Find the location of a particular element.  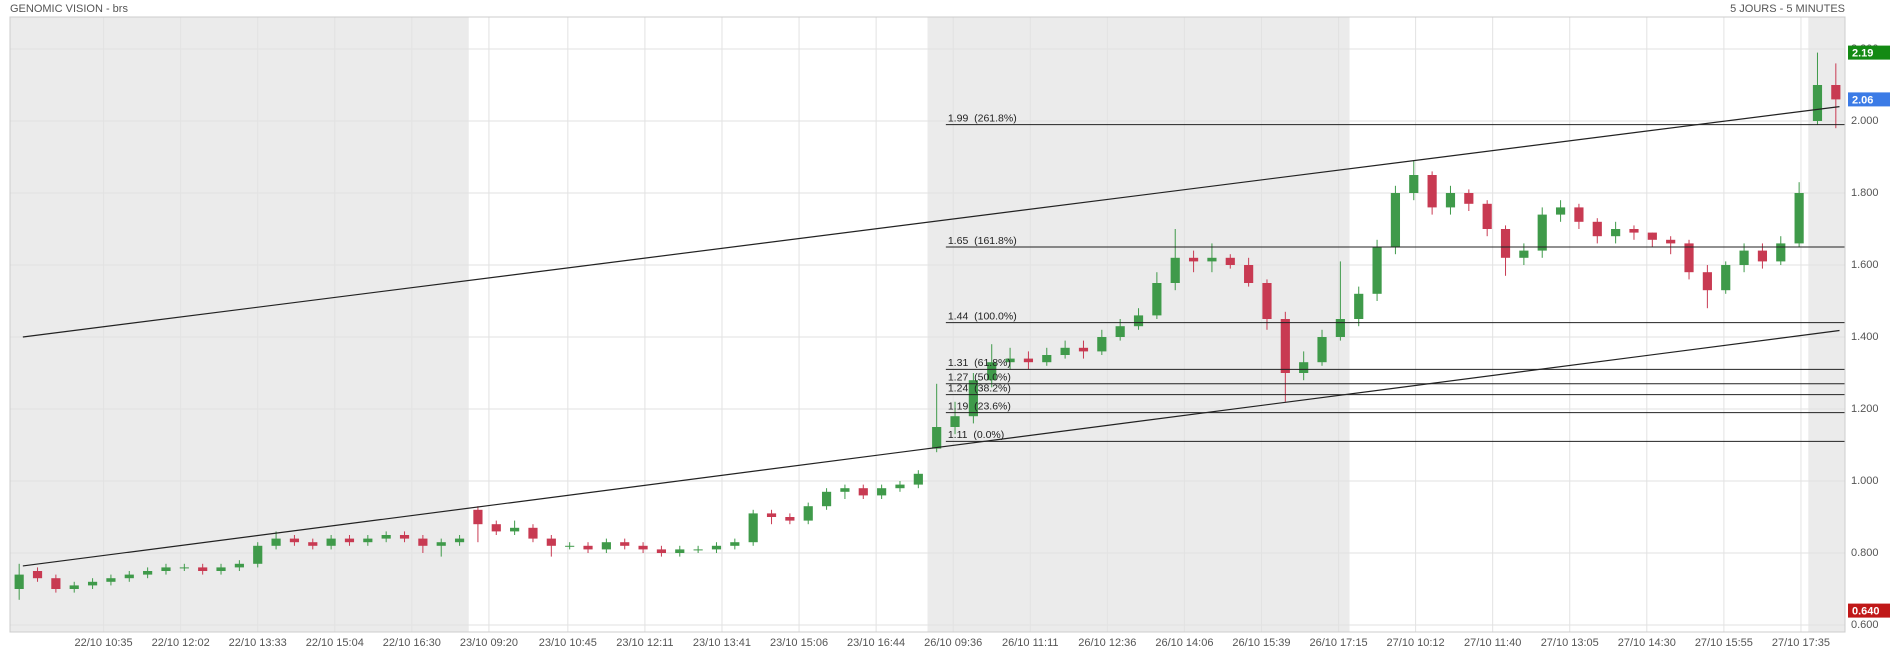

y-tick-label: 0.600 is located at coordinates (1865, 625).